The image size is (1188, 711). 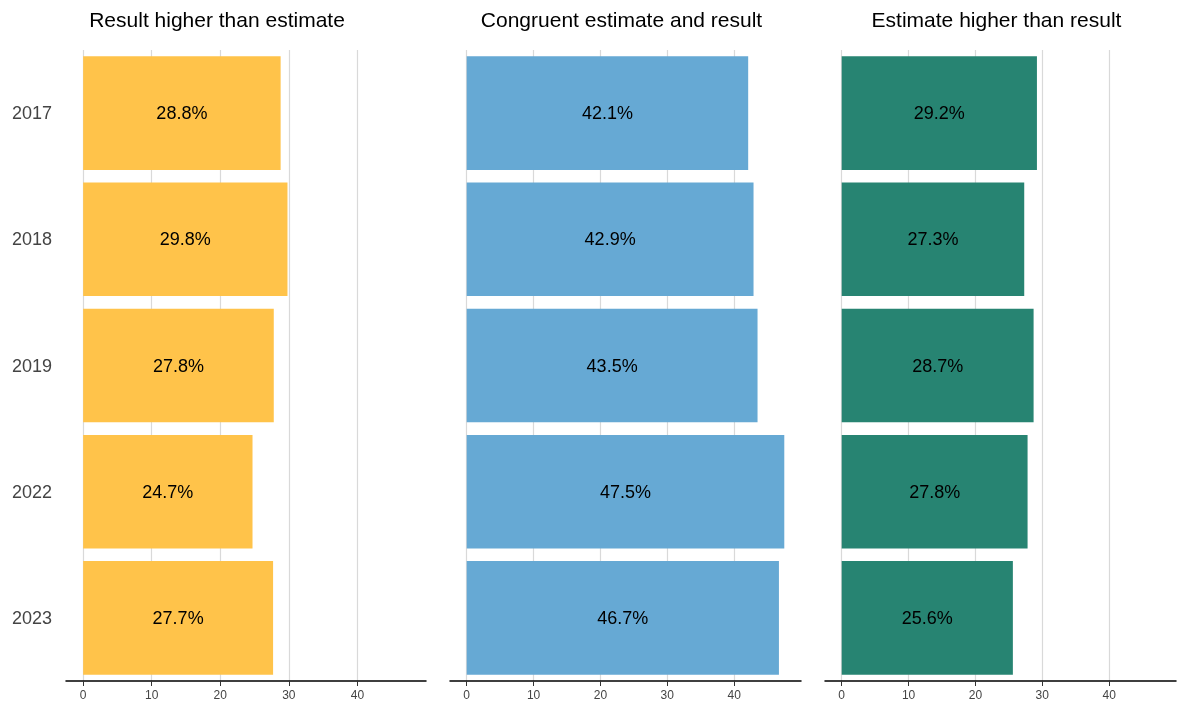 I want to click on y-tick-label: 2023, so click(x=31, y=617).